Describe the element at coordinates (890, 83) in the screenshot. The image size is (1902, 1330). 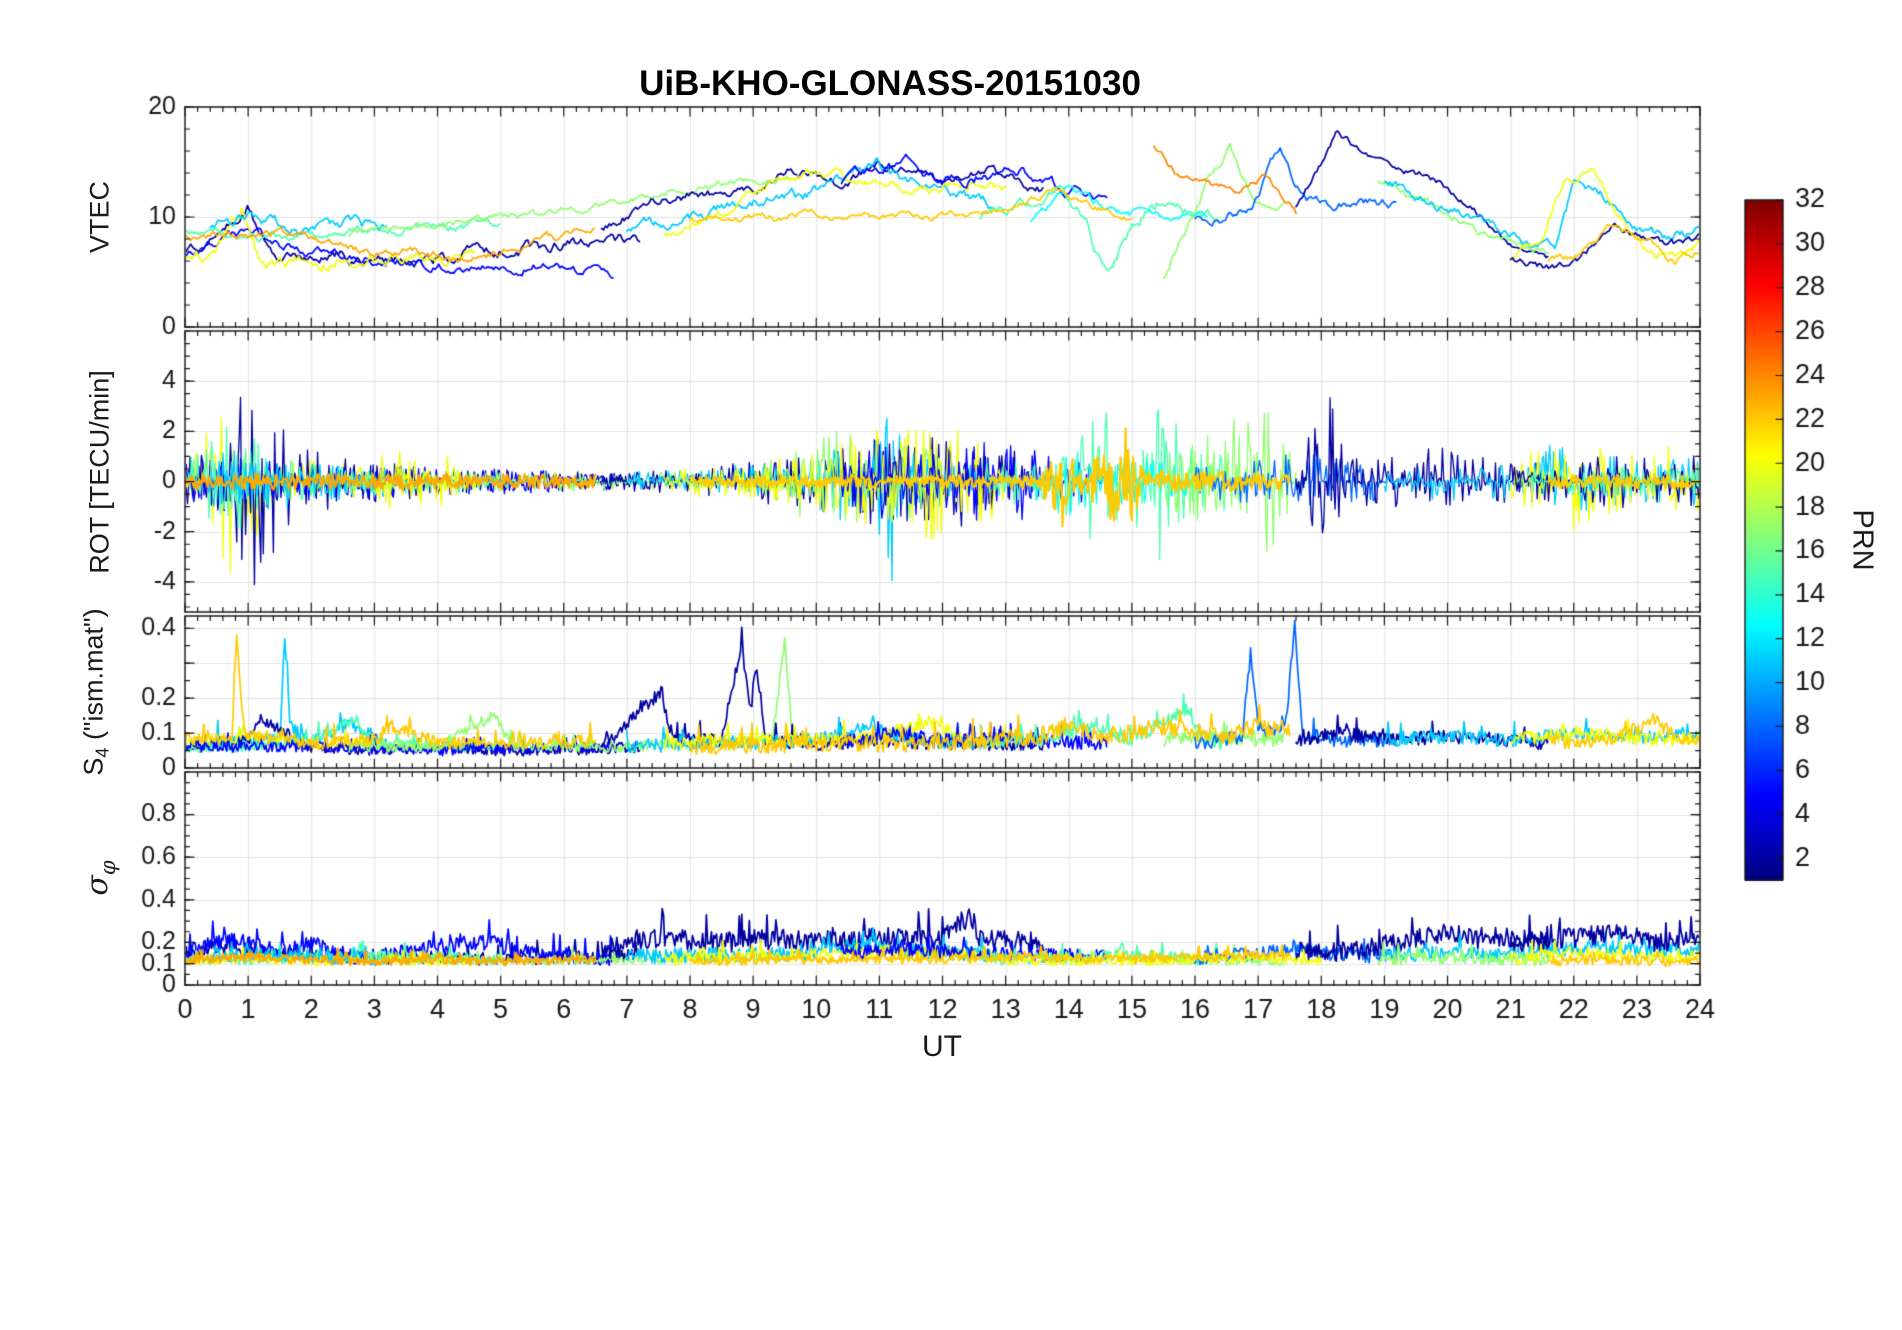
I see `chart-title: UiB-KHO-GLONASS-20151030` at that location.